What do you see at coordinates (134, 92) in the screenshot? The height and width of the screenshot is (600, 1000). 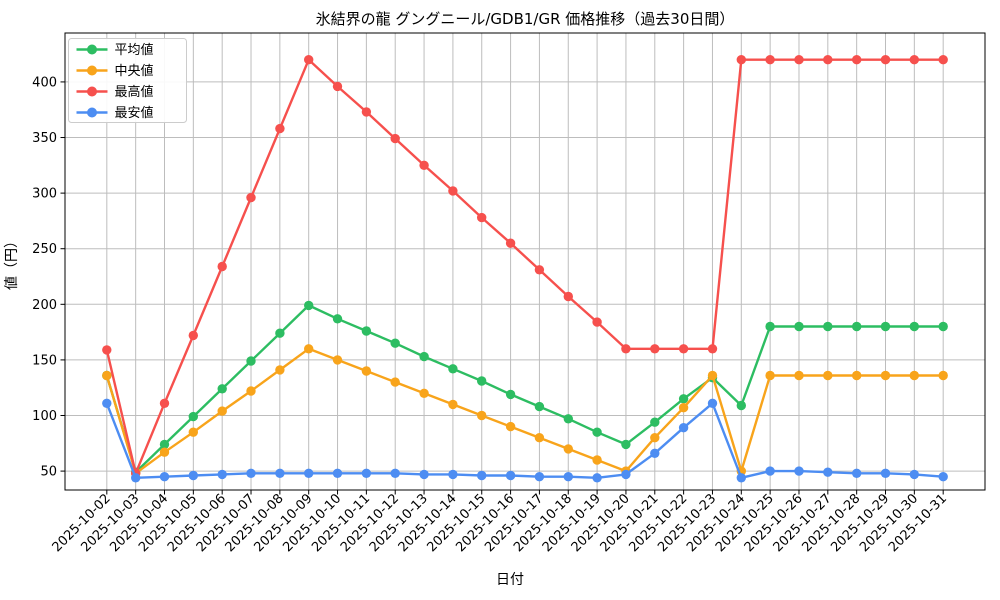 I see `legend-label: 最高値` at bounding box center [134, 92].